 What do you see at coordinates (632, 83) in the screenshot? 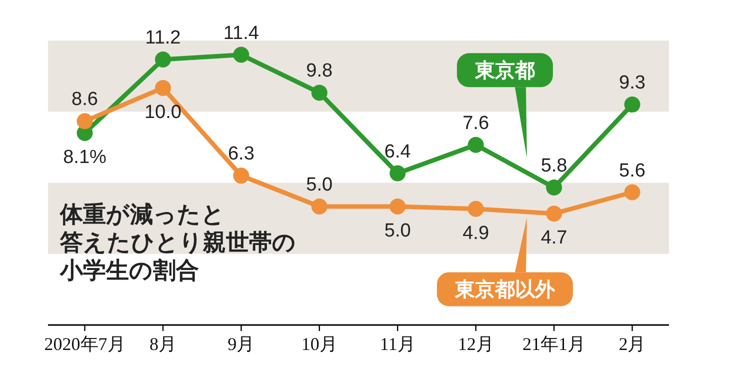
I see `data-label: 9.3` at bounding box center [632, 83].